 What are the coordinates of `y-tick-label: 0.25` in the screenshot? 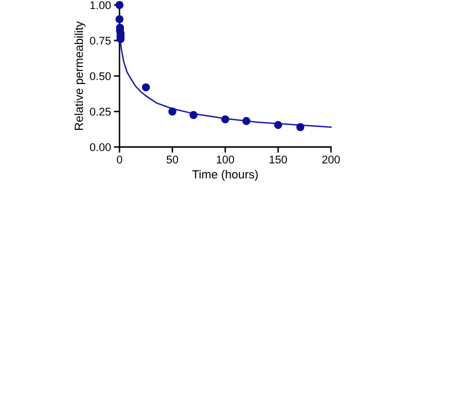 It's located at (100, 112).